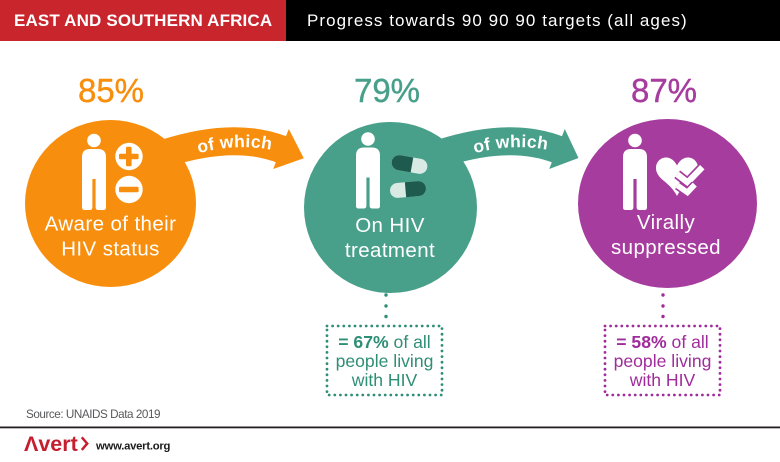 Image resolution: width=780 pixels, height=462 pixels. Describe the element at coordinates (93, 414) in the screenshot. I see `svg-text: Source: UNAIDS Data 2019` at that location.